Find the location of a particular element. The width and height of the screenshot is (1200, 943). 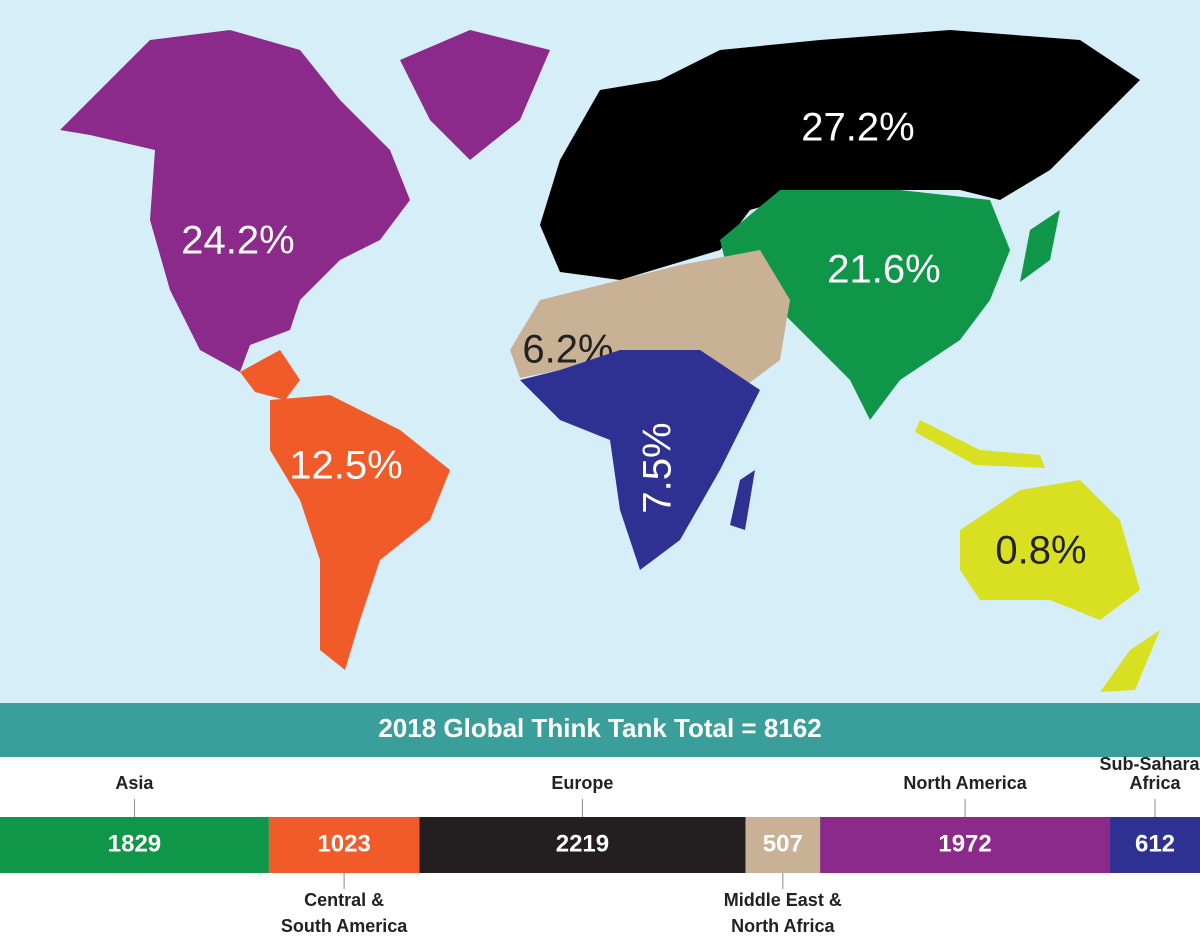

region-share: 0.8% is located at coordinates (1040, 551).